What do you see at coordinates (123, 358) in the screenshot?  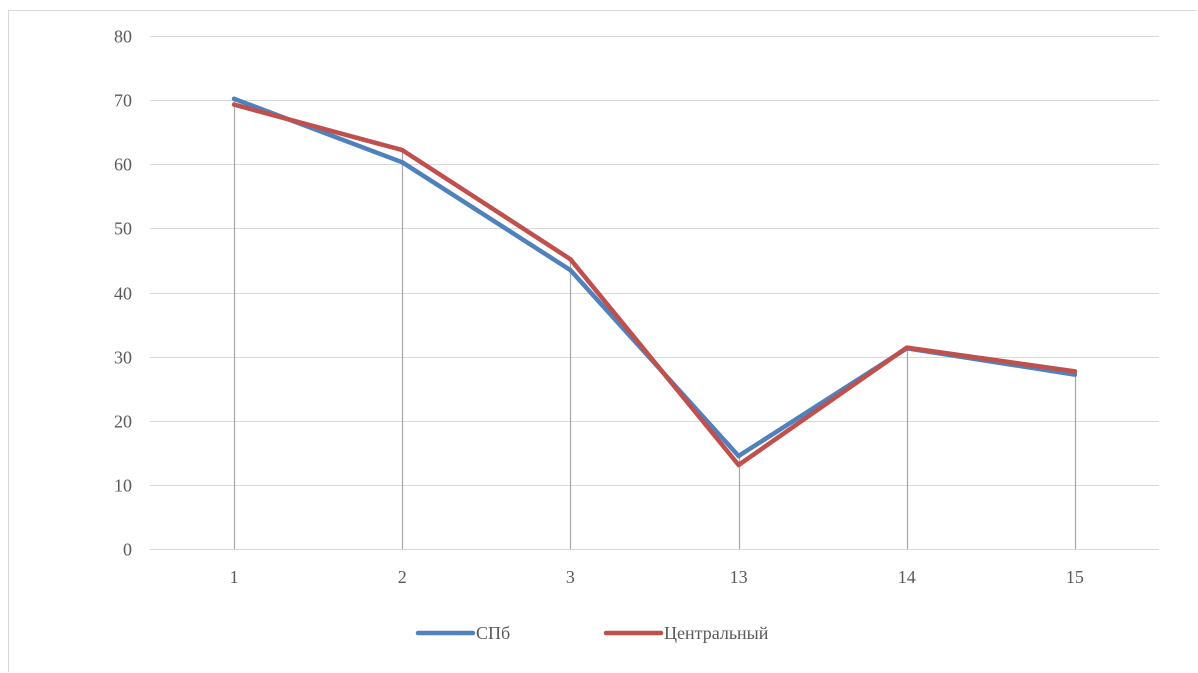 I see `y-tick-label: 30` at bounding box center [123, 358].